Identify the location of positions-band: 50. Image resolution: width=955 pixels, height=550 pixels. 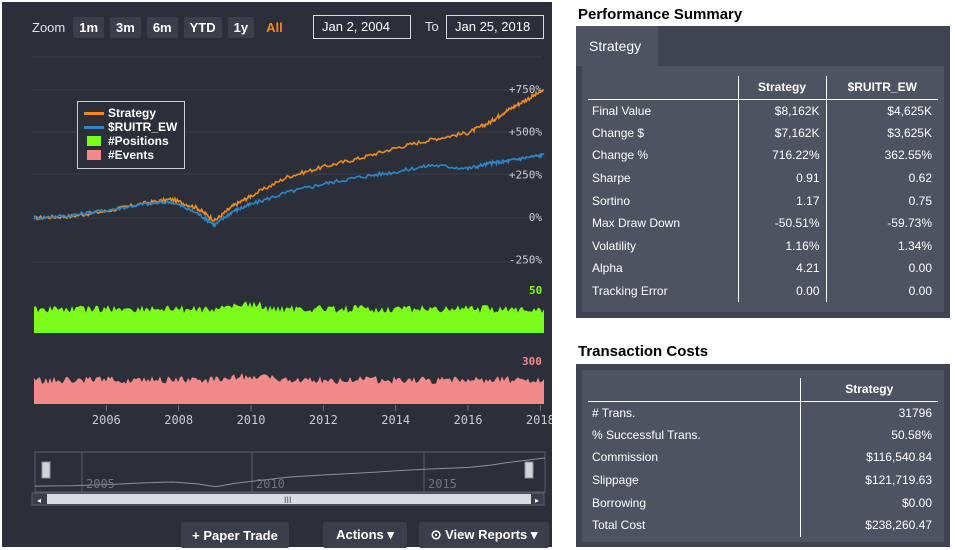
(289, 308).